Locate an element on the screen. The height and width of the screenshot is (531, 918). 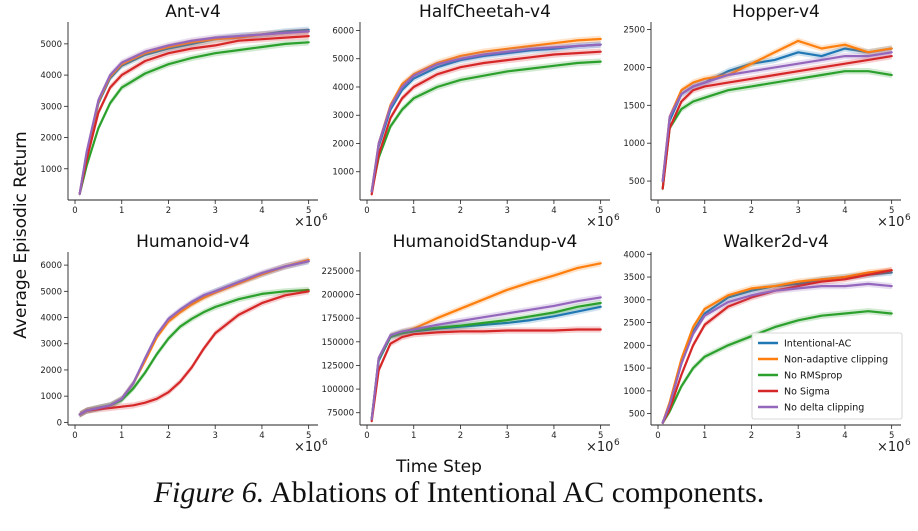
caption-text: Ablations of Intentional AC components. is located at coordinates (517, 492).